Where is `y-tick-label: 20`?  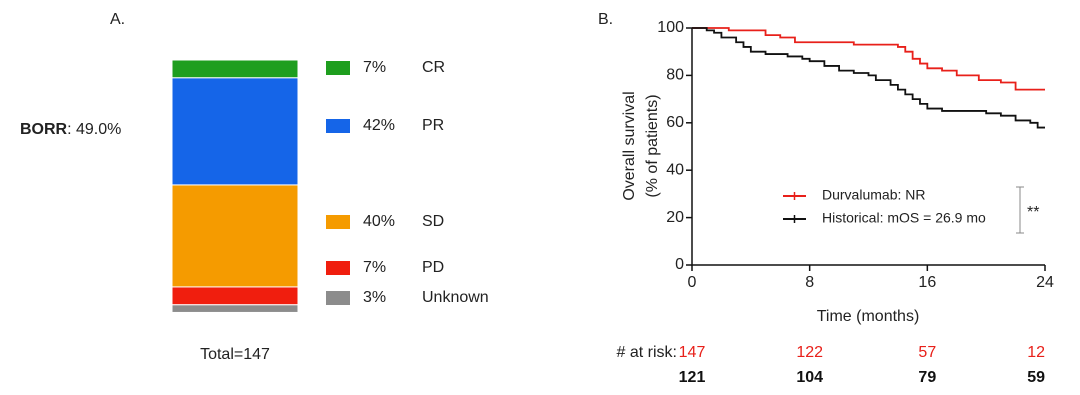 y-tick-label: 20 is located at coordinates (675, 217).